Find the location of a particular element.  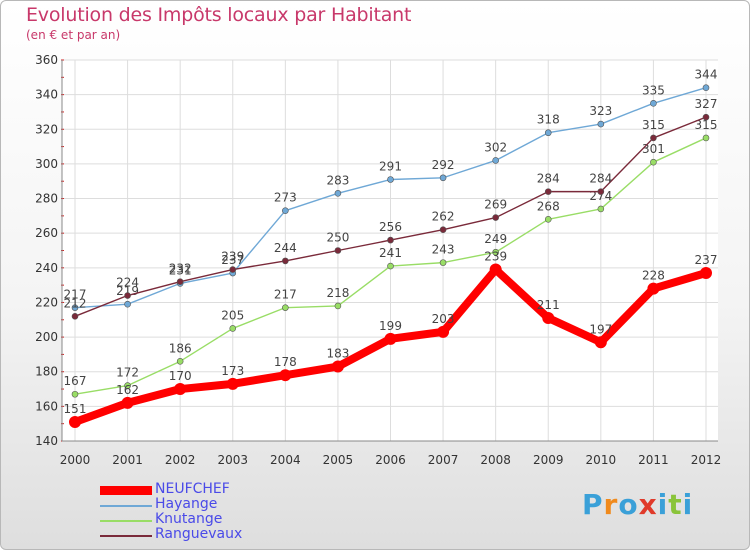

data-label-ranguevaux: 269 is located at coordinates (495, 205).